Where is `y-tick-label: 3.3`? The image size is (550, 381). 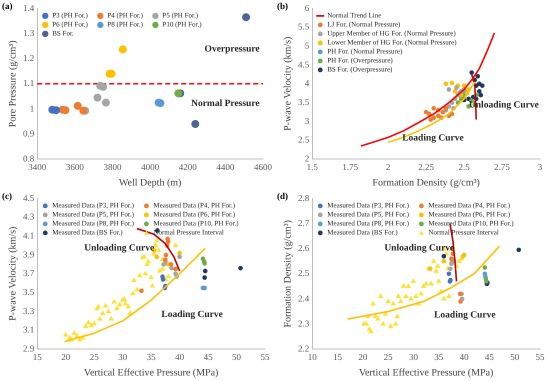
y-tick-label: 3.3 is located at coordinates (29, 311).